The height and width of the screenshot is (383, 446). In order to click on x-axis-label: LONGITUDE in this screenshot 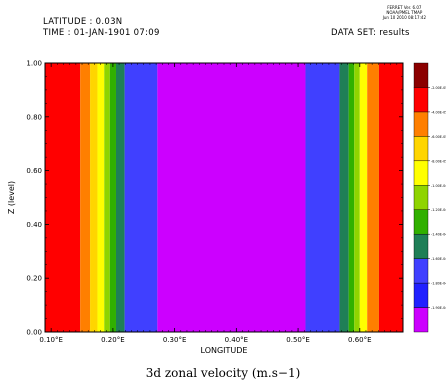, I will do `click(224, 350)`.